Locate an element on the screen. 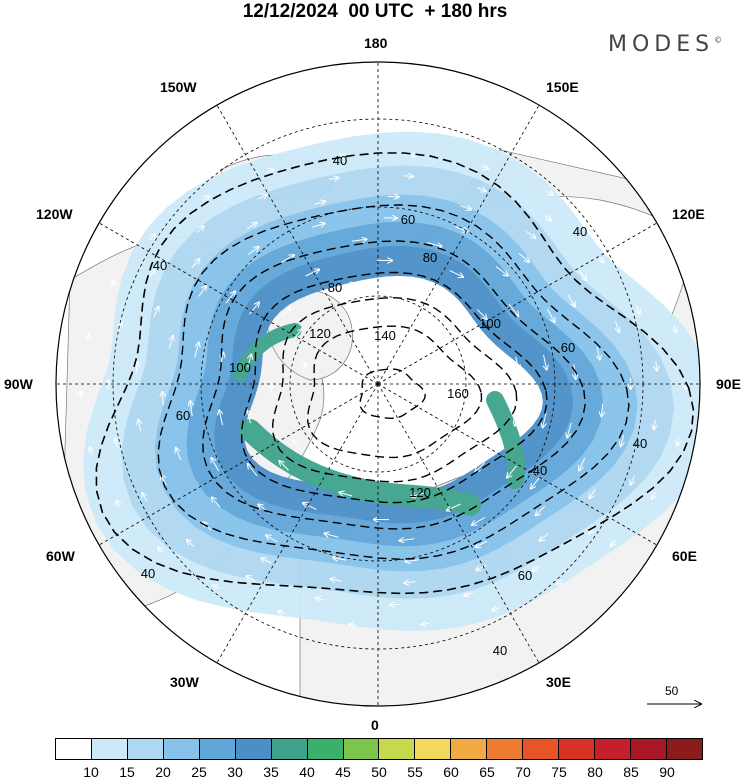  colorbar-label: 80 is located at coordinates (595, 772).